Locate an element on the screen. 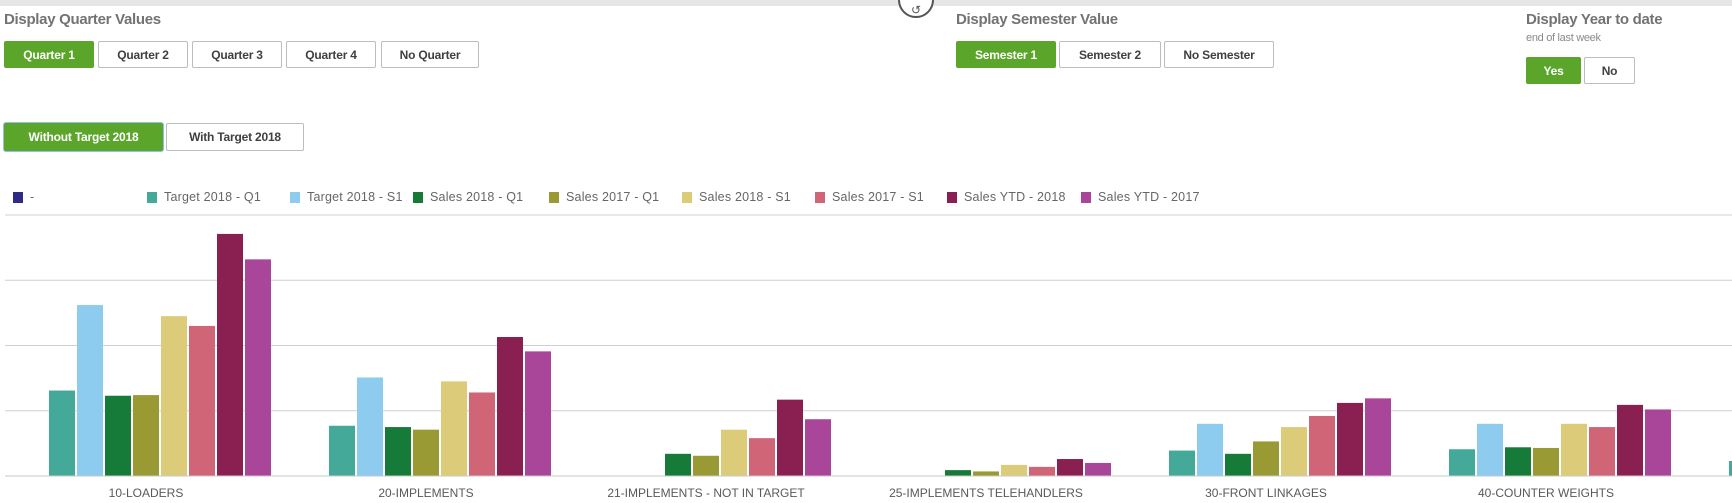  target-button-without-target-2018: Without Target 2018 is located at coordinates (83, 137).